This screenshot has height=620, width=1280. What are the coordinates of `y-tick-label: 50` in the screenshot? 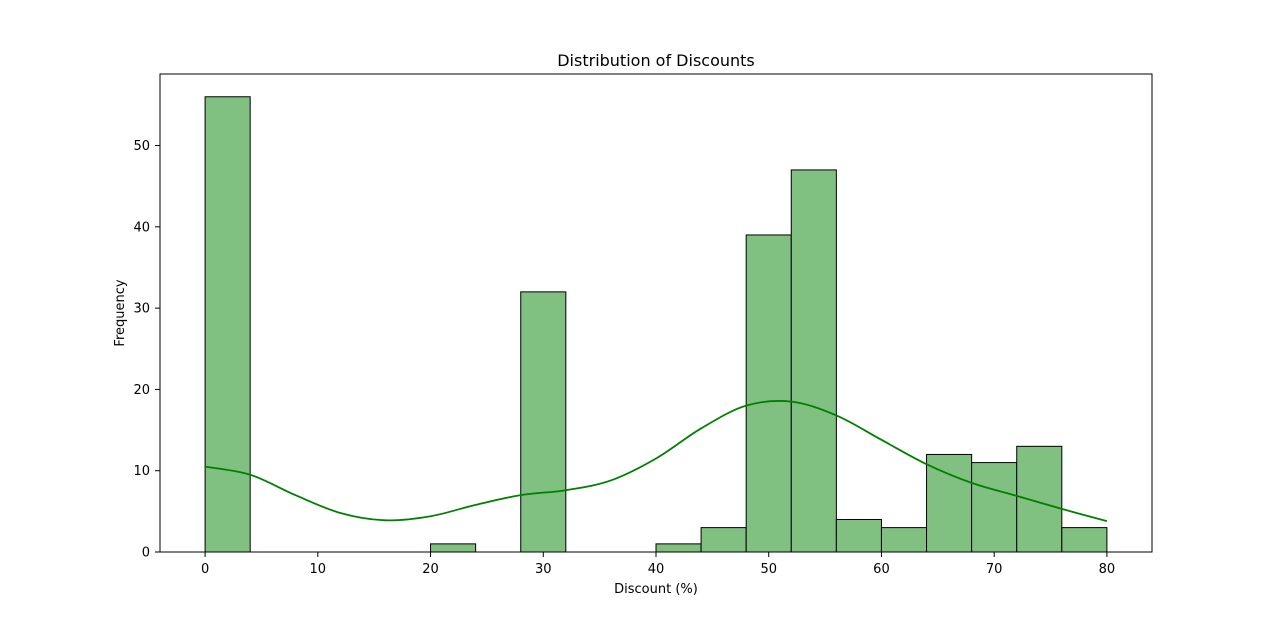 It's located at (141, 146).